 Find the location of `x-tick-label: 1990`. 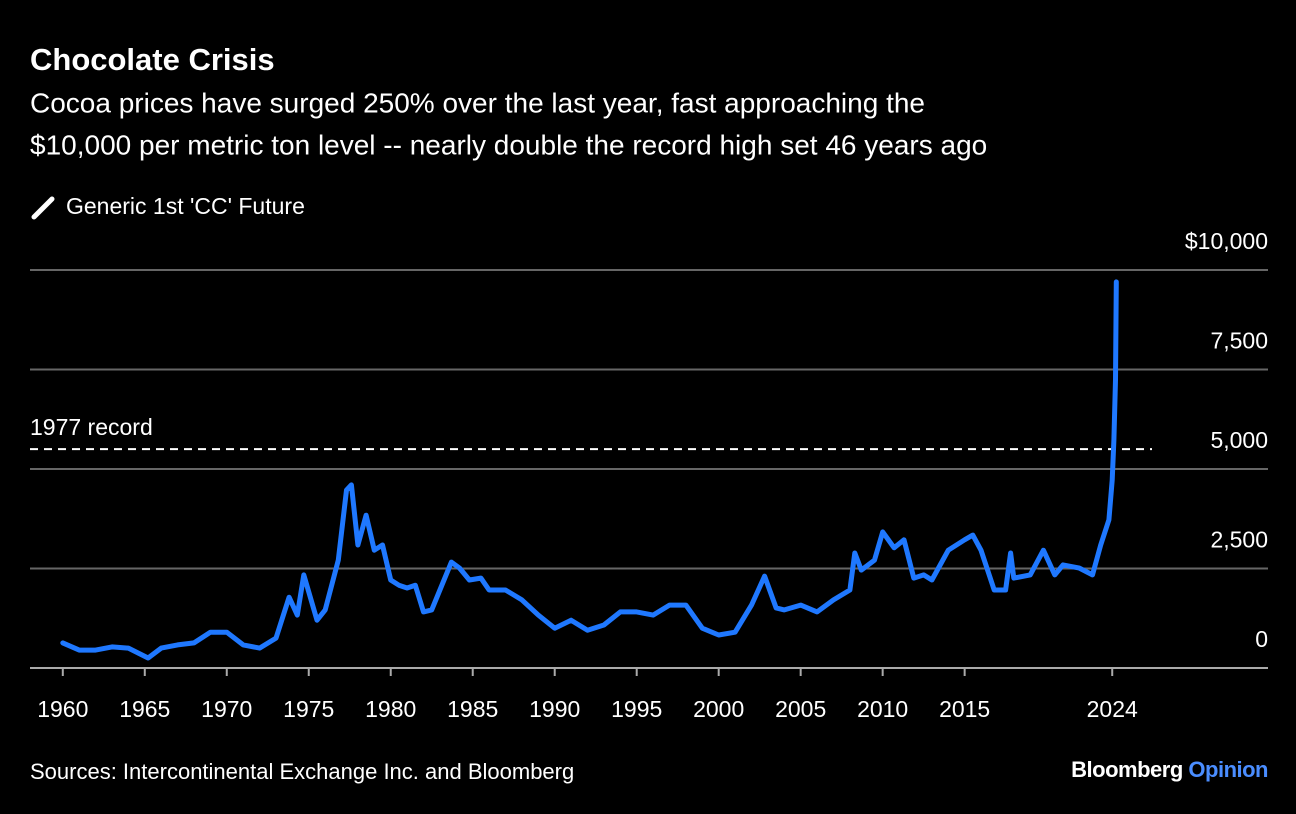

x-tick-label: 1990 is located at coordinates (554, 709).